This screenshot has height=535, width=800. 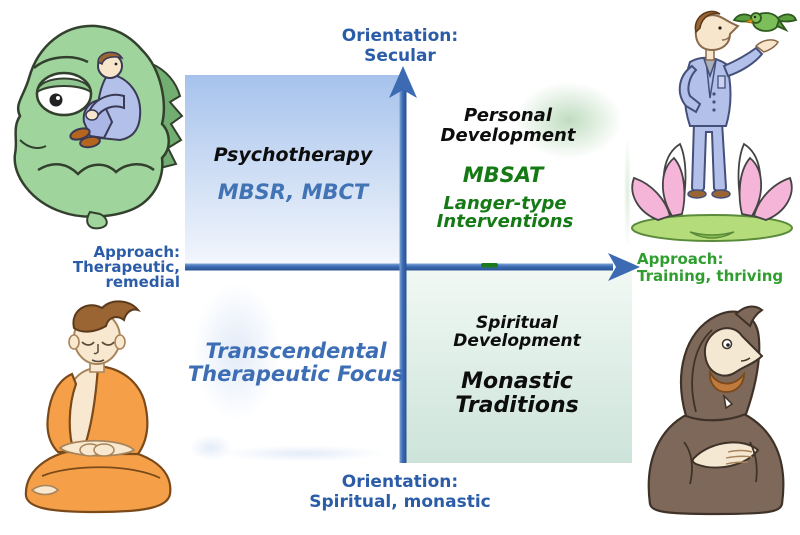 What do you see at coordinates (64, 86) in the screenshot?
I see `fish-eyelid` at bounding box center [64, 86].